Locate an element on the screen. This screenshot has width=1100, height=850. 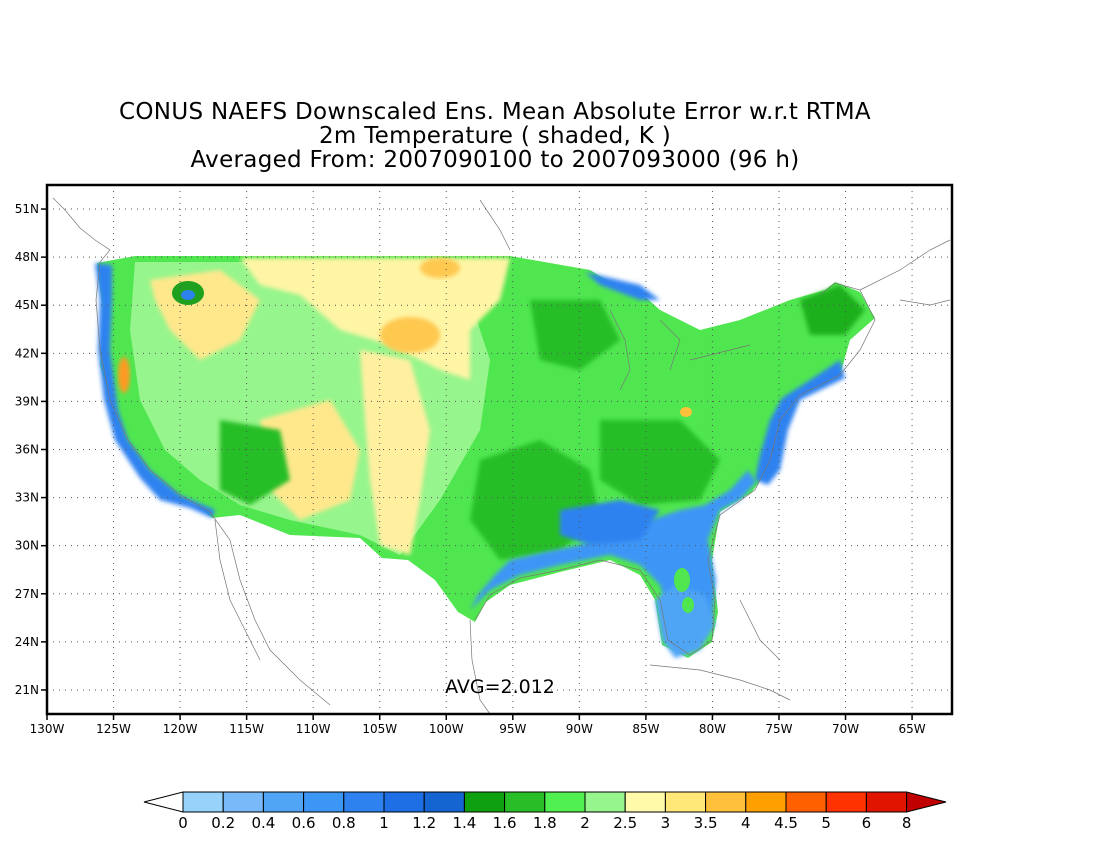
southwest-yellow-region is located at coordinates (310, 460).